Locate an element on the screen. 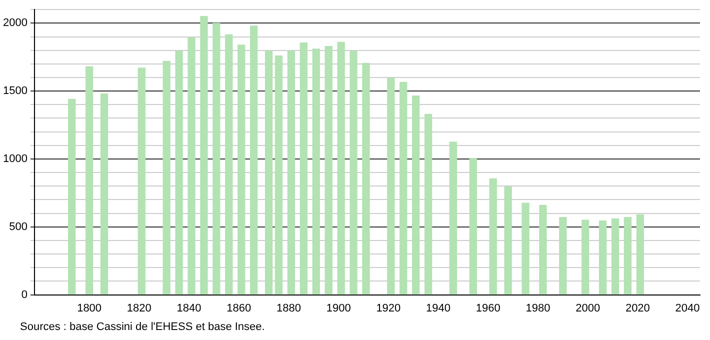 This screenshot has width=710, height=340. source-note: Sources : base Cassini de l'EHESS et base Insee. is located at coordinates (142, 327).